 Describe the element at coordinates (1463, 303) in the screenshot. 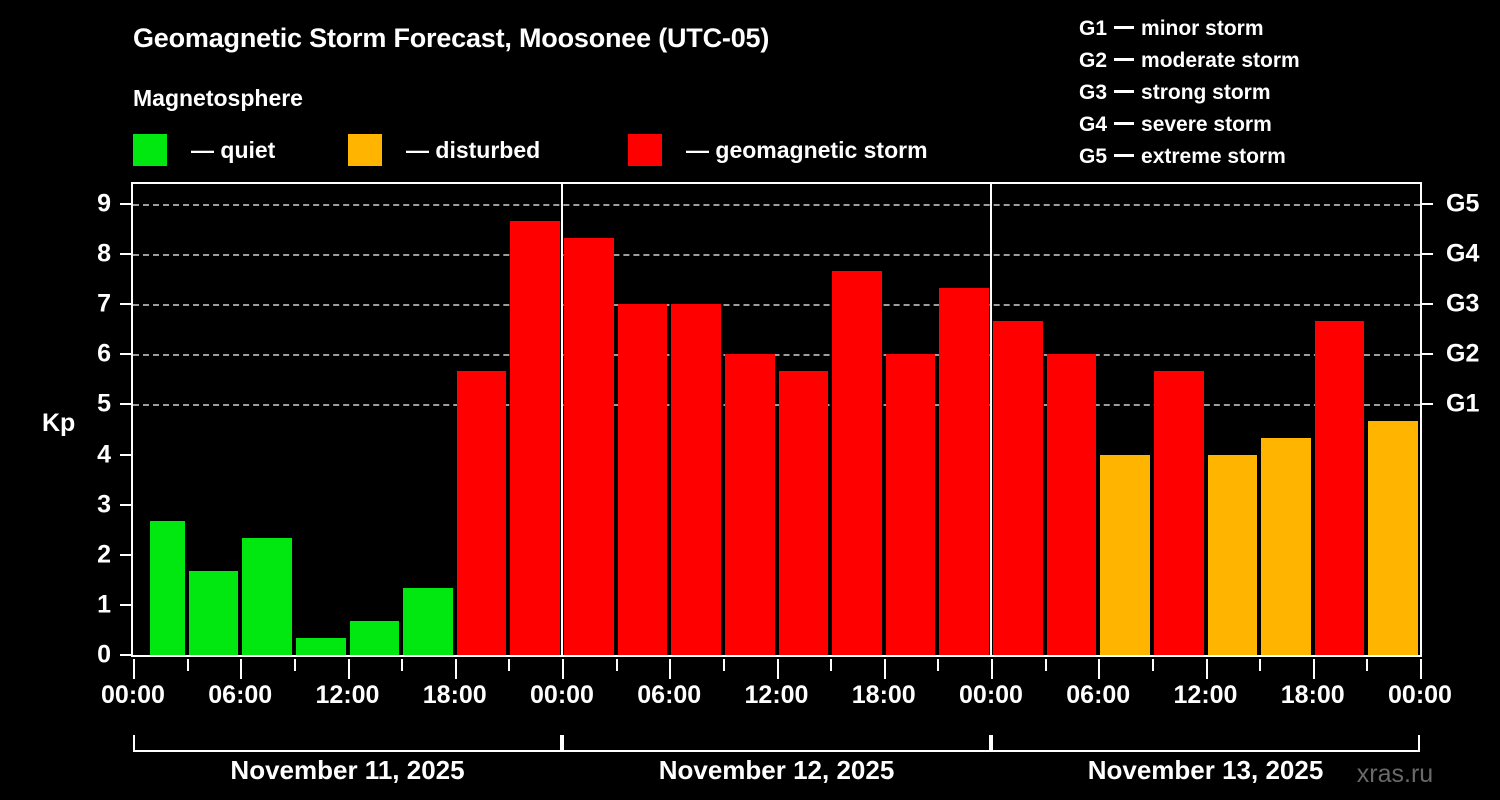

I see `right-axis-label-g3: G3` at that location.